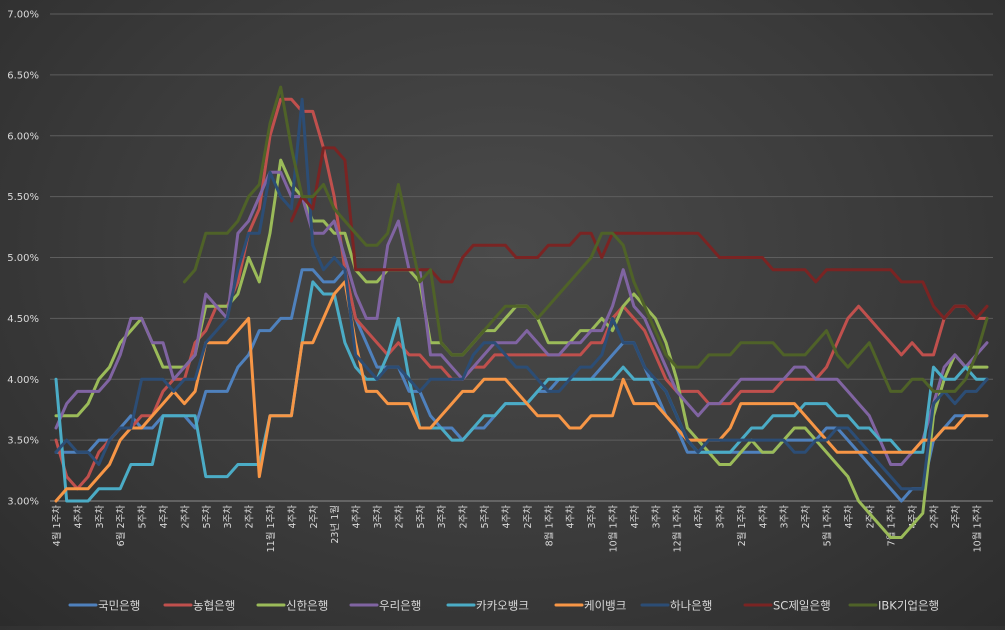  Describe the element at coordinates (549, 526) in the screenshot. I see `x-tick-label: 8월 1주차` at that location.